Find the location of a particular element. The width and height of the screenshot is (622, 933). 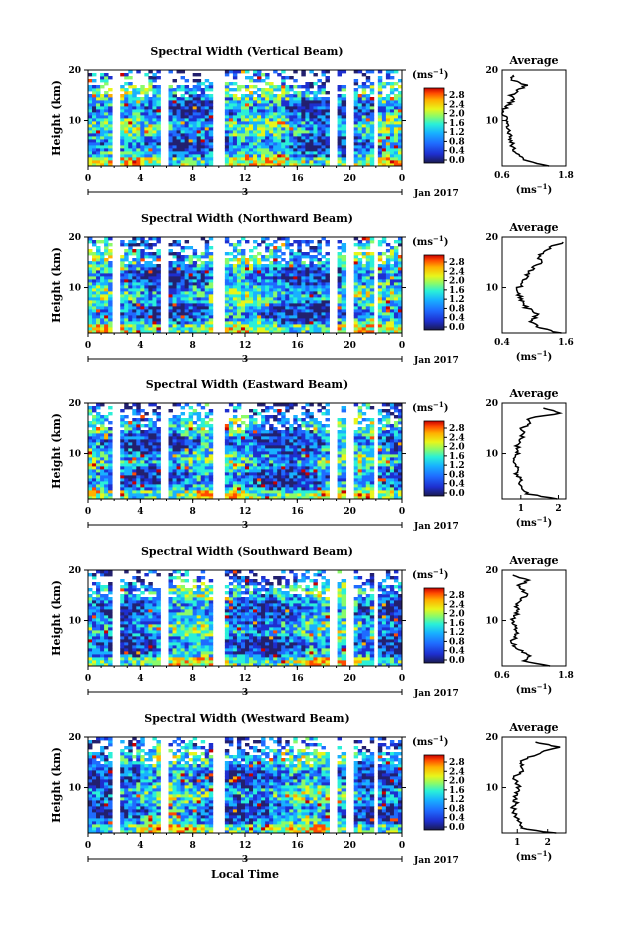

heatmap-cells is located at coordinates (245, 285).